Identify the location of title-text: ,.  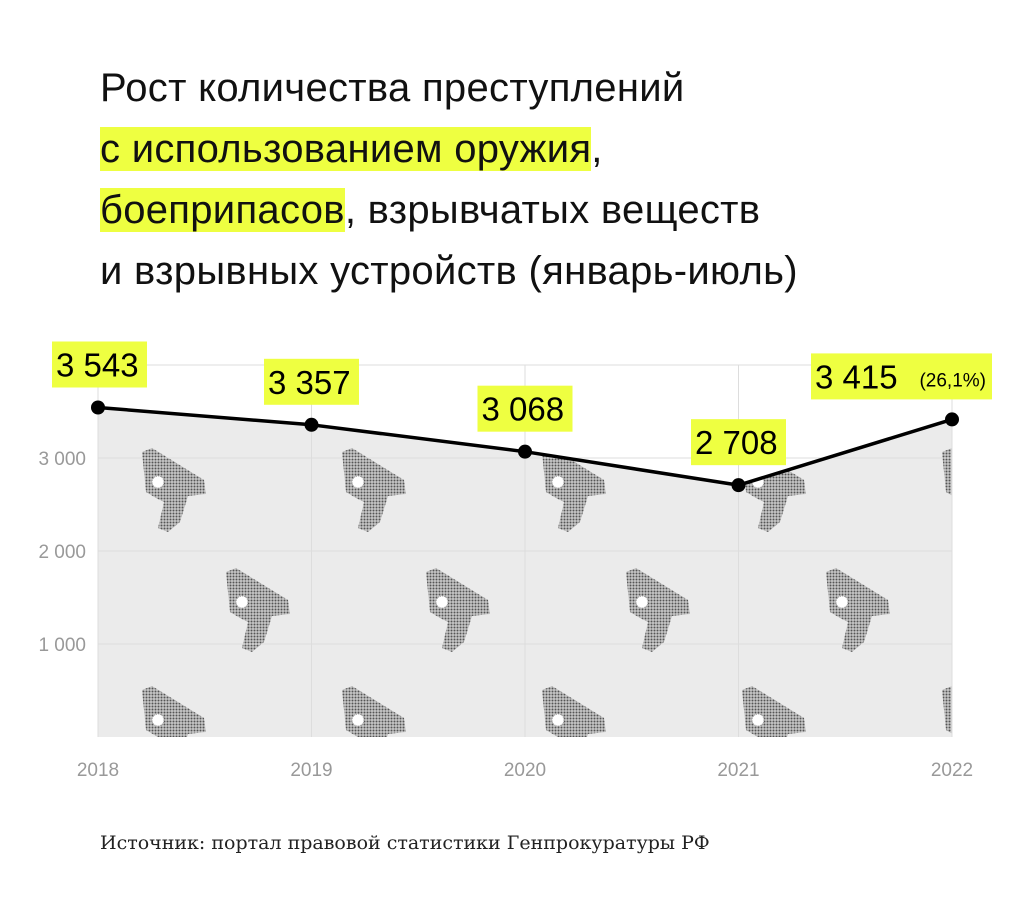
(597, 149).